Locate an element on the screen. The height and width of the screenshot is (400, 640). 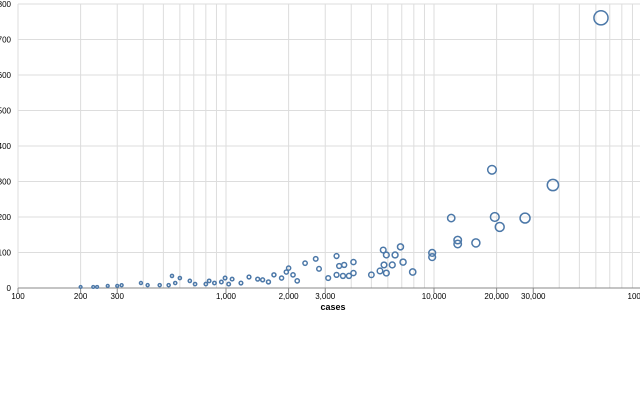
y-tick-label: 200 is located at coordinates (6, 217).